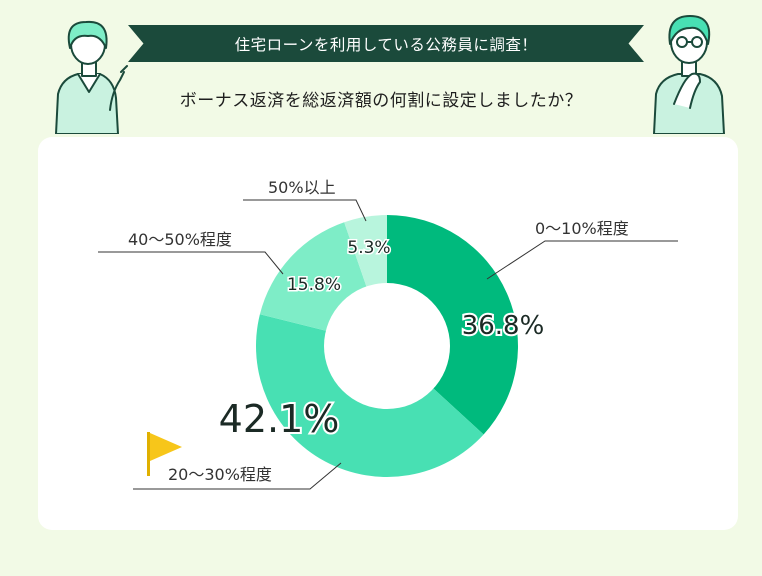 The height and width of the screenshot is (576, 762). Describe the element at coordinates (180, 239) in the screenshot. I see `category-label-2: 40〜50%程度` at that location.